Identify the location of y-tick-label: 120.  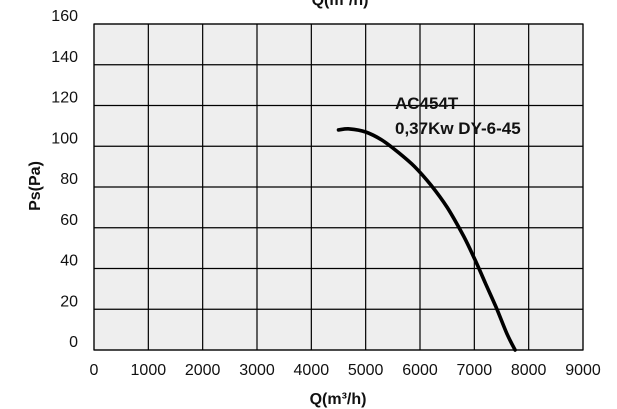
(64, 98).